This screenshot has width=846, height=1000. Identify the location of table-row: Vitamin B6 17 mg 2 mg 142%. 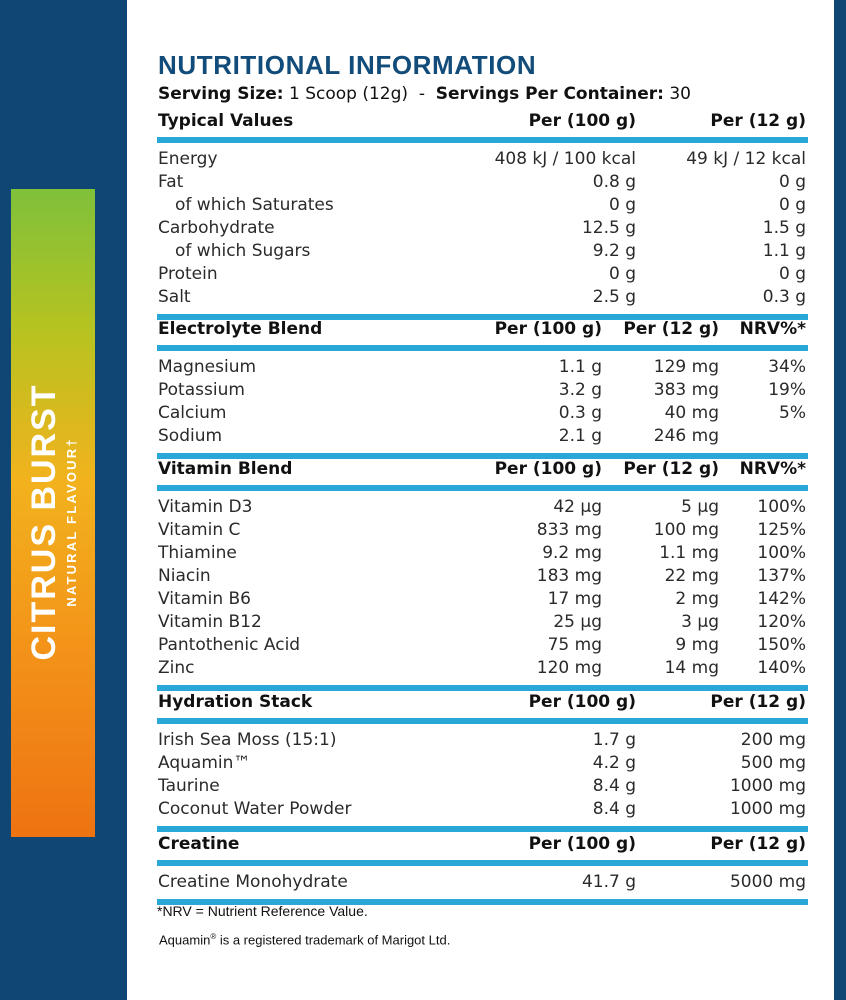
(482, 600).